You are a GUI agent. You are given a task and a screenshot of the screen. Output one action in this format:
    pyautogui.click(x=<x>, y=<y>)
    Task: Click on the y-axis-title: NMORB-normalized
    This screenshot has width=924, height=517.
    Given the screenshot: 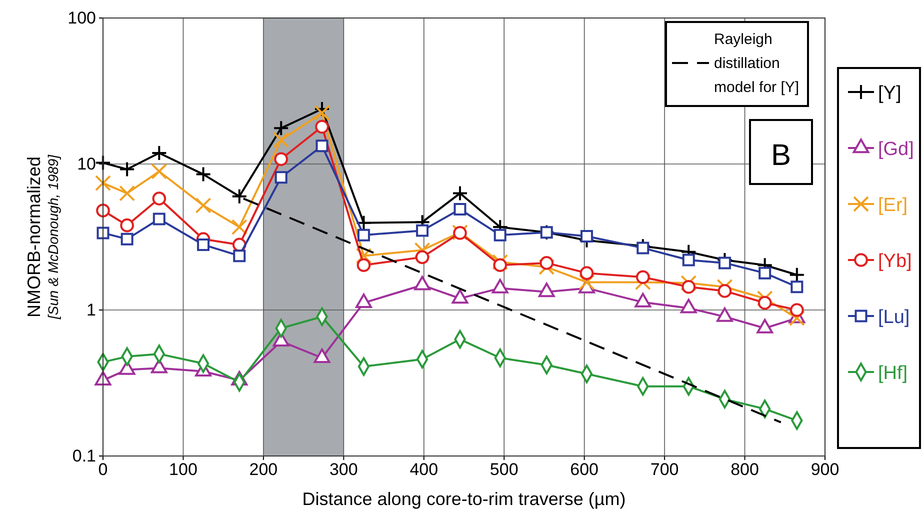 What is the action you would take?
    pyautogui.click(x=34, y=237)
    